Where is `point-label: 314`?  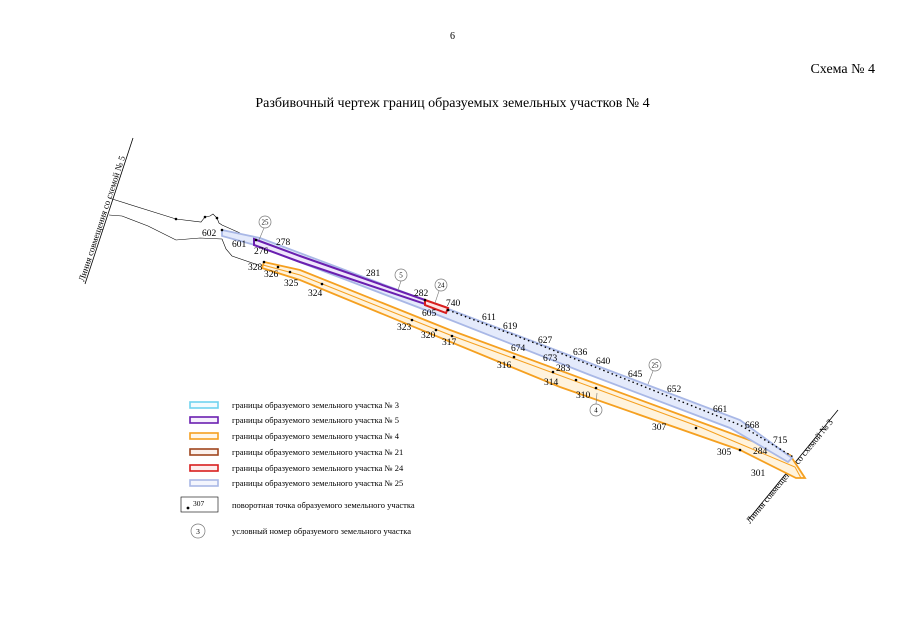
point-label: 314 is located at coordinates (551, 383).